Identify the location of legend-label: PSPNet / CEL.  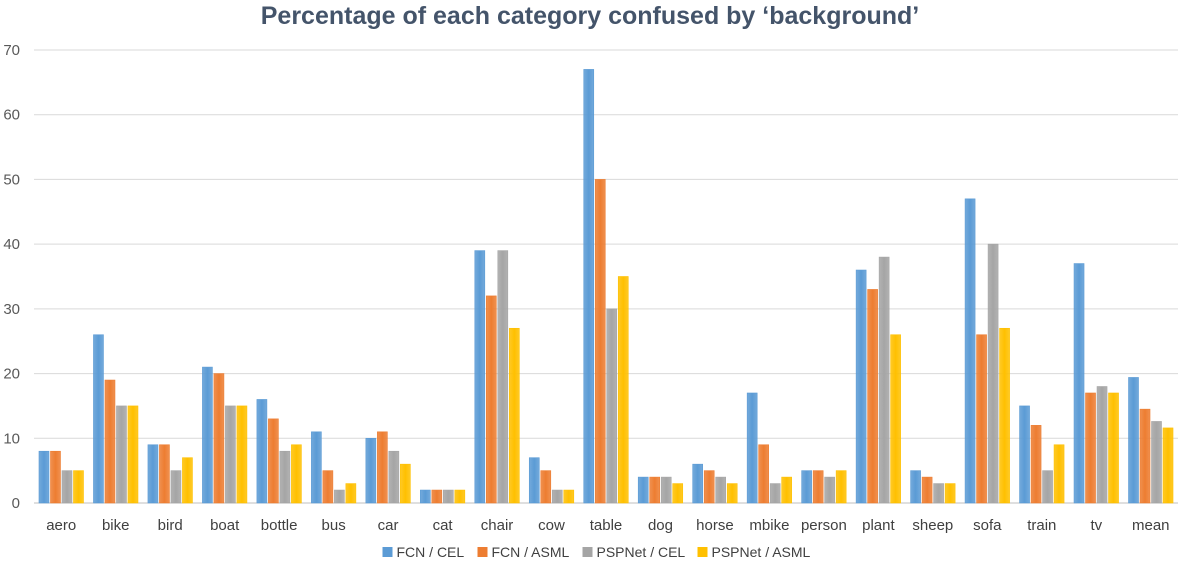
(641, 552).